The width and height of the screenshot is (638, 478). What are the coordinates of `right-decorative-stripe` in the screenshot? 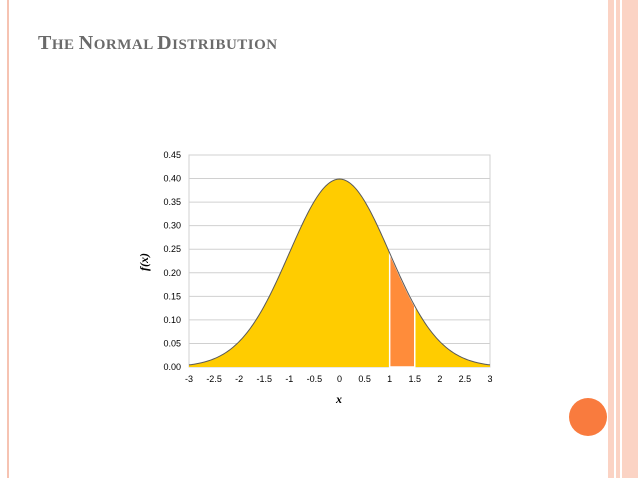 It's located at (623, 239).